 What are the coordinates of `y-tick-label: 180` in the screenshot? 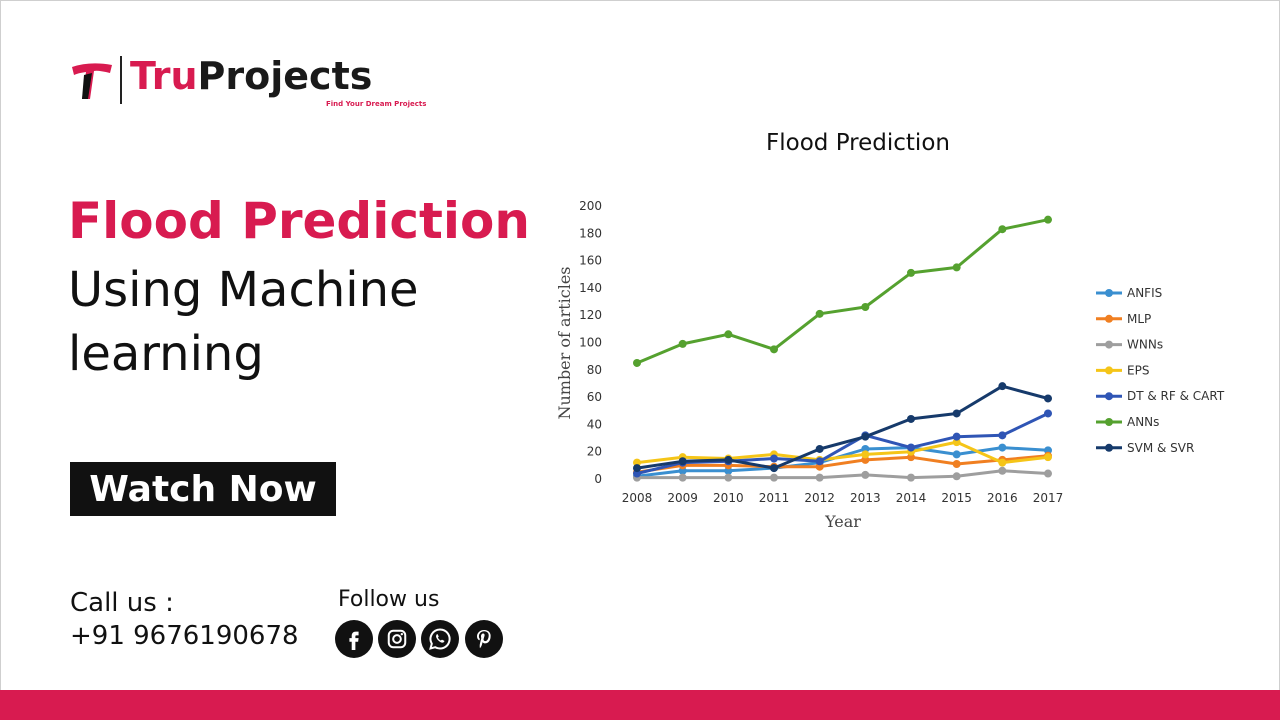 It's located at (590, 233).